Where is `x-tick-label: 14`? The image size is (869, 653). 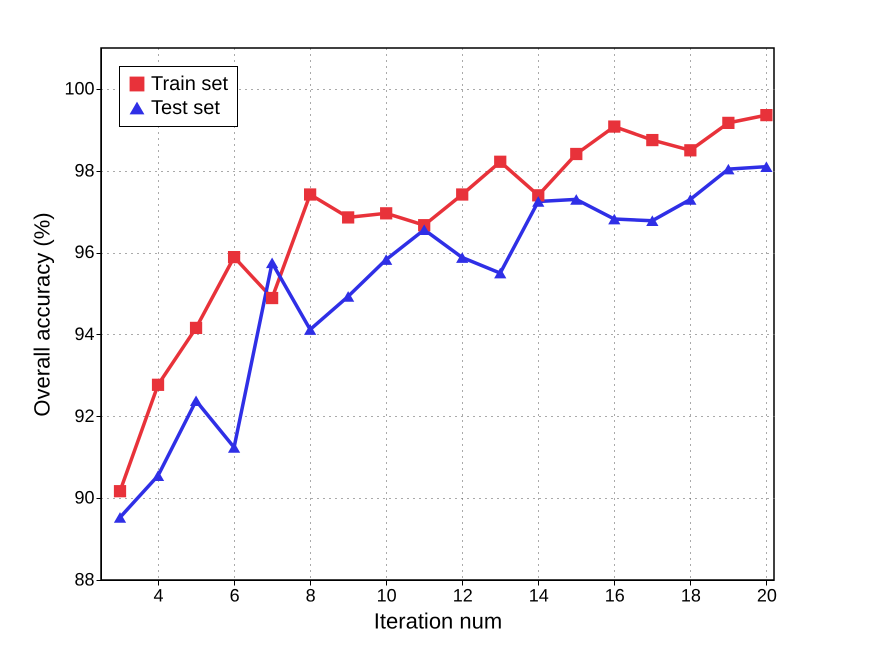
x-tick-label: 14 is located at coordinates (538, 596).